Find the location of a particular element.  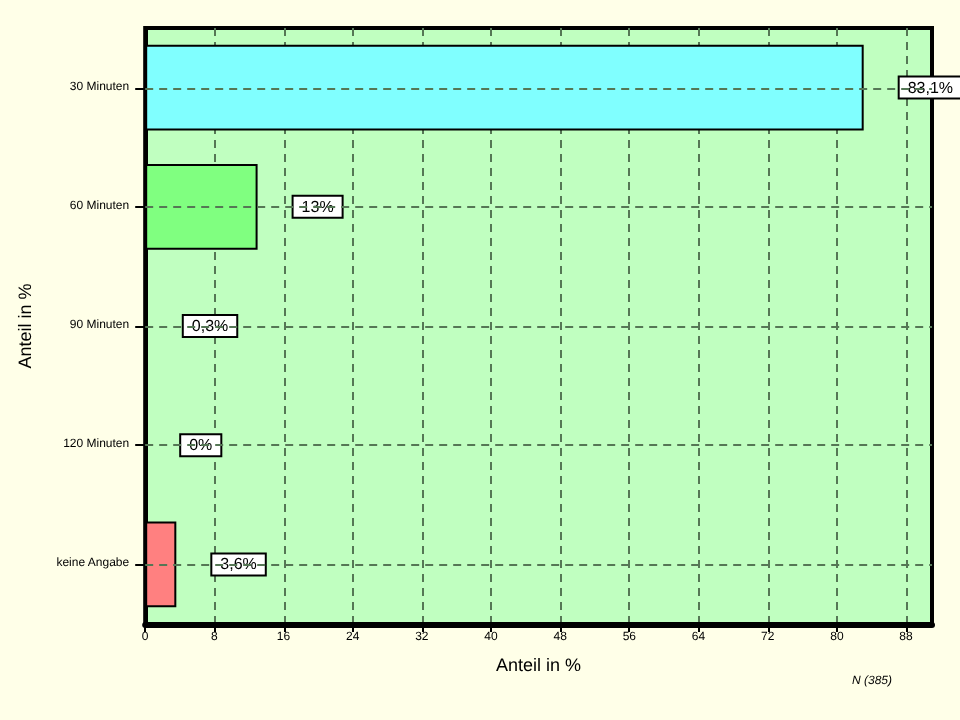

data-label: 83,1% is located at coordinates (930, 87).